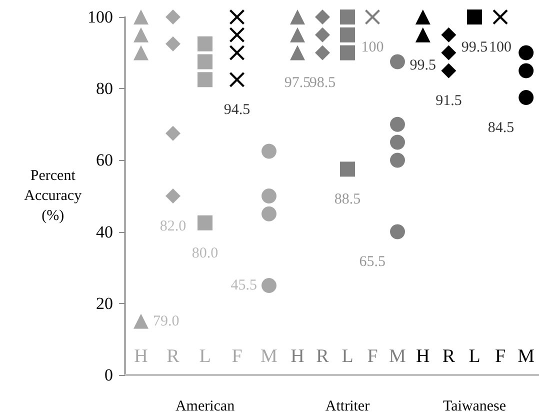 The height and width of the screenshot is (419, 539). Describe the element at coordinates (205, 406) in the screenshot. I see `x-axis-title: American` at that location.